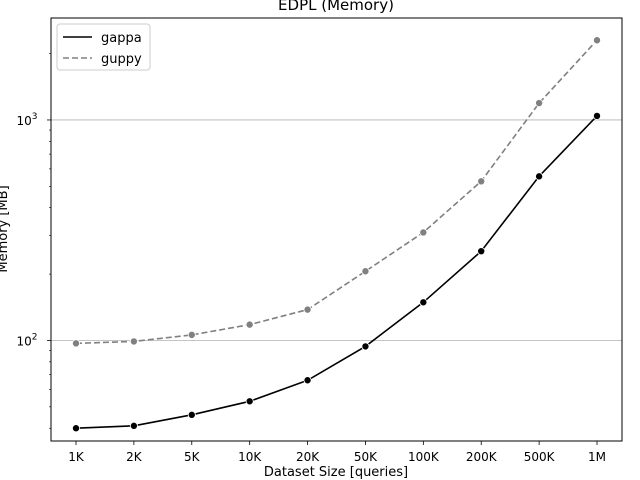  I want to click on y-axis: 10² 10³, so click(33, 241).